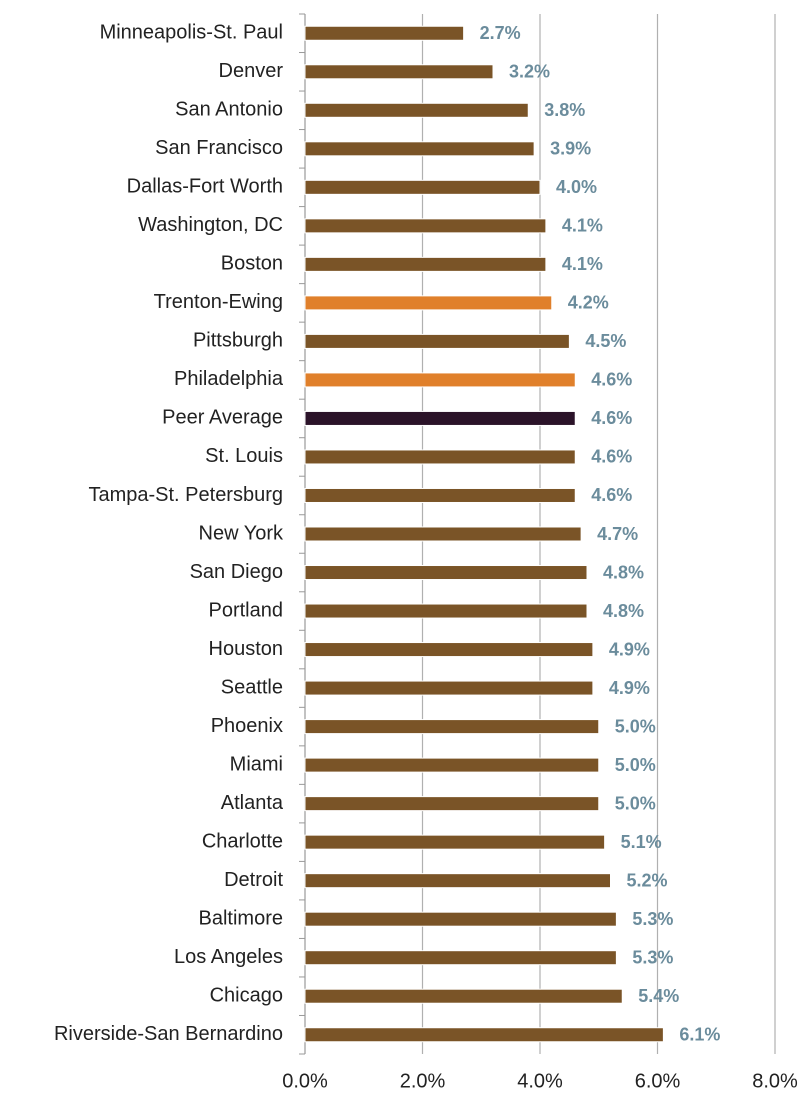  I want to click on value-label: 3.8%, so click(564, 110).